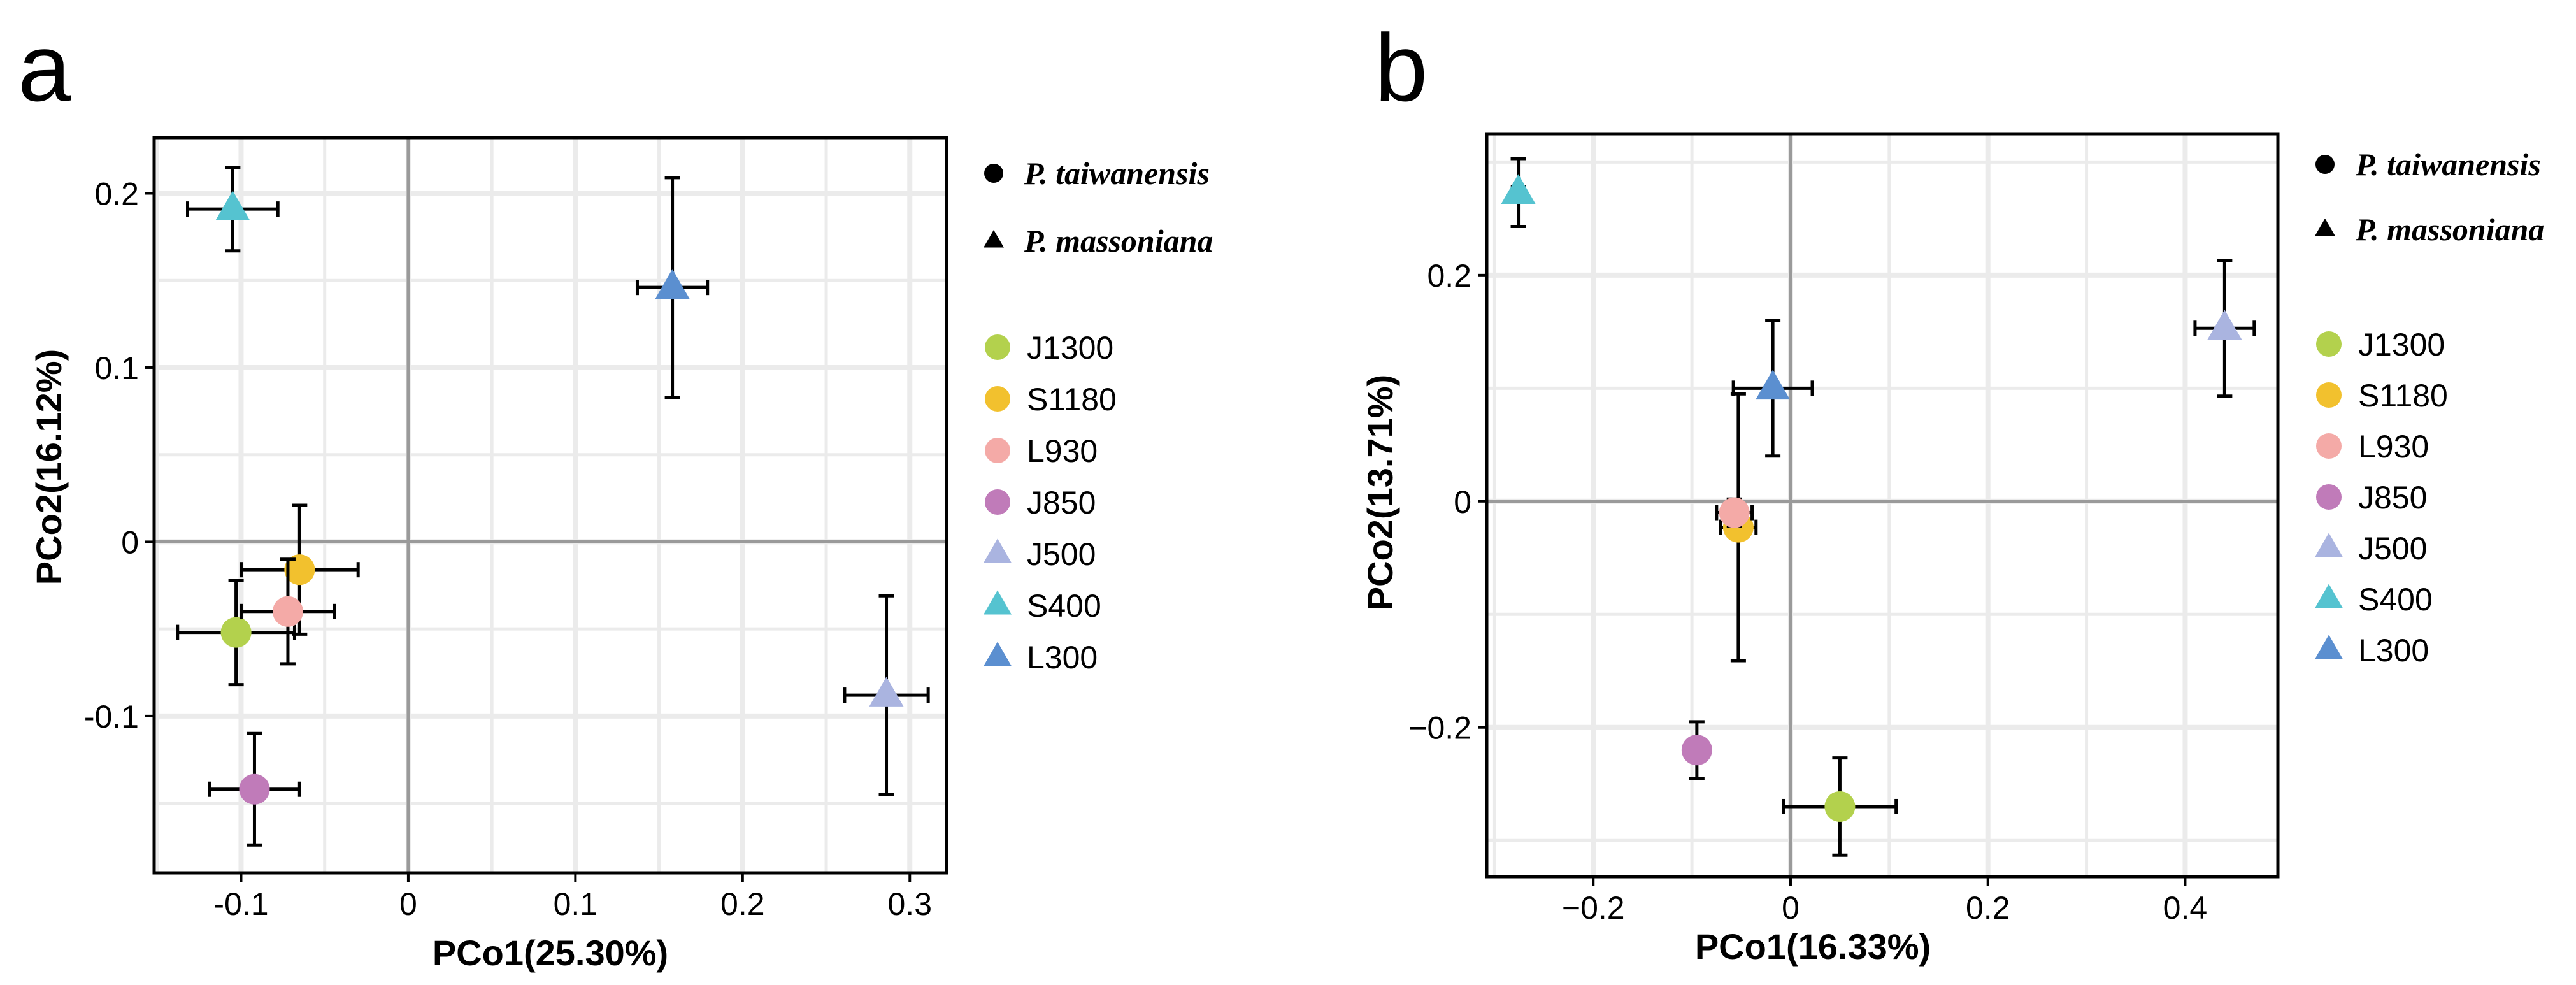 The height and width of the screenshot is (985, 2576). What do you see at coordinates (550, 953) in the screenshot?
I see `x-axis-title: PCo1(25.30%)` at bounding box center [550, 953].